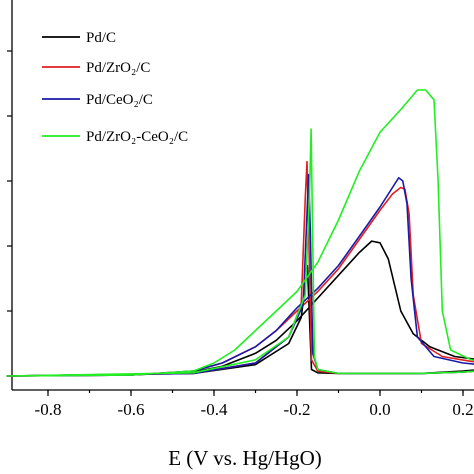 This screenshot has width=474, height=474. What do you see at coordinates (137, 137) in the screenshot?
I see `legend-label: Pd/ZrO₂-CeO₂/C` at bounding box center [137, 137].